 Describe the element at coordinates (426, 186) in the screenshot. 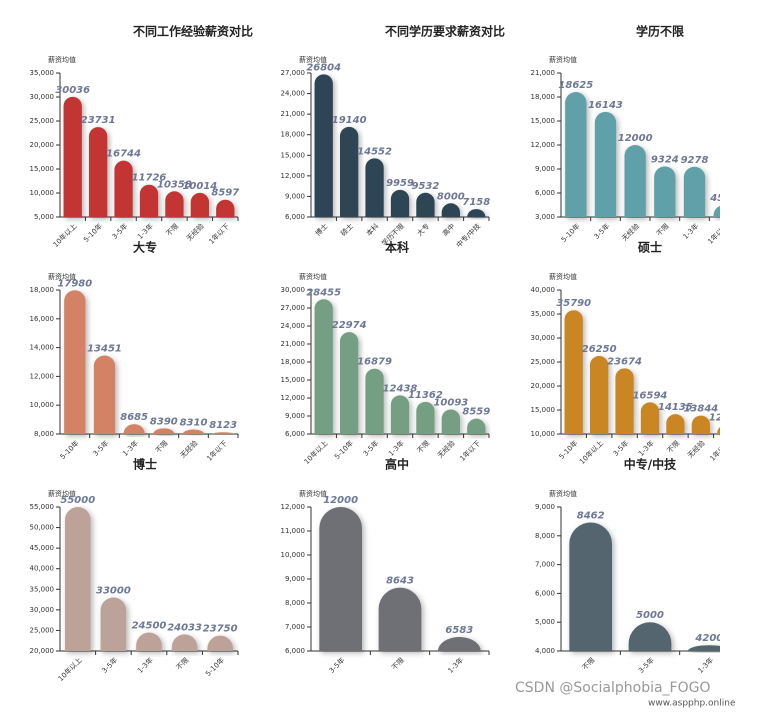

I see `value-label: 9532` at that location.